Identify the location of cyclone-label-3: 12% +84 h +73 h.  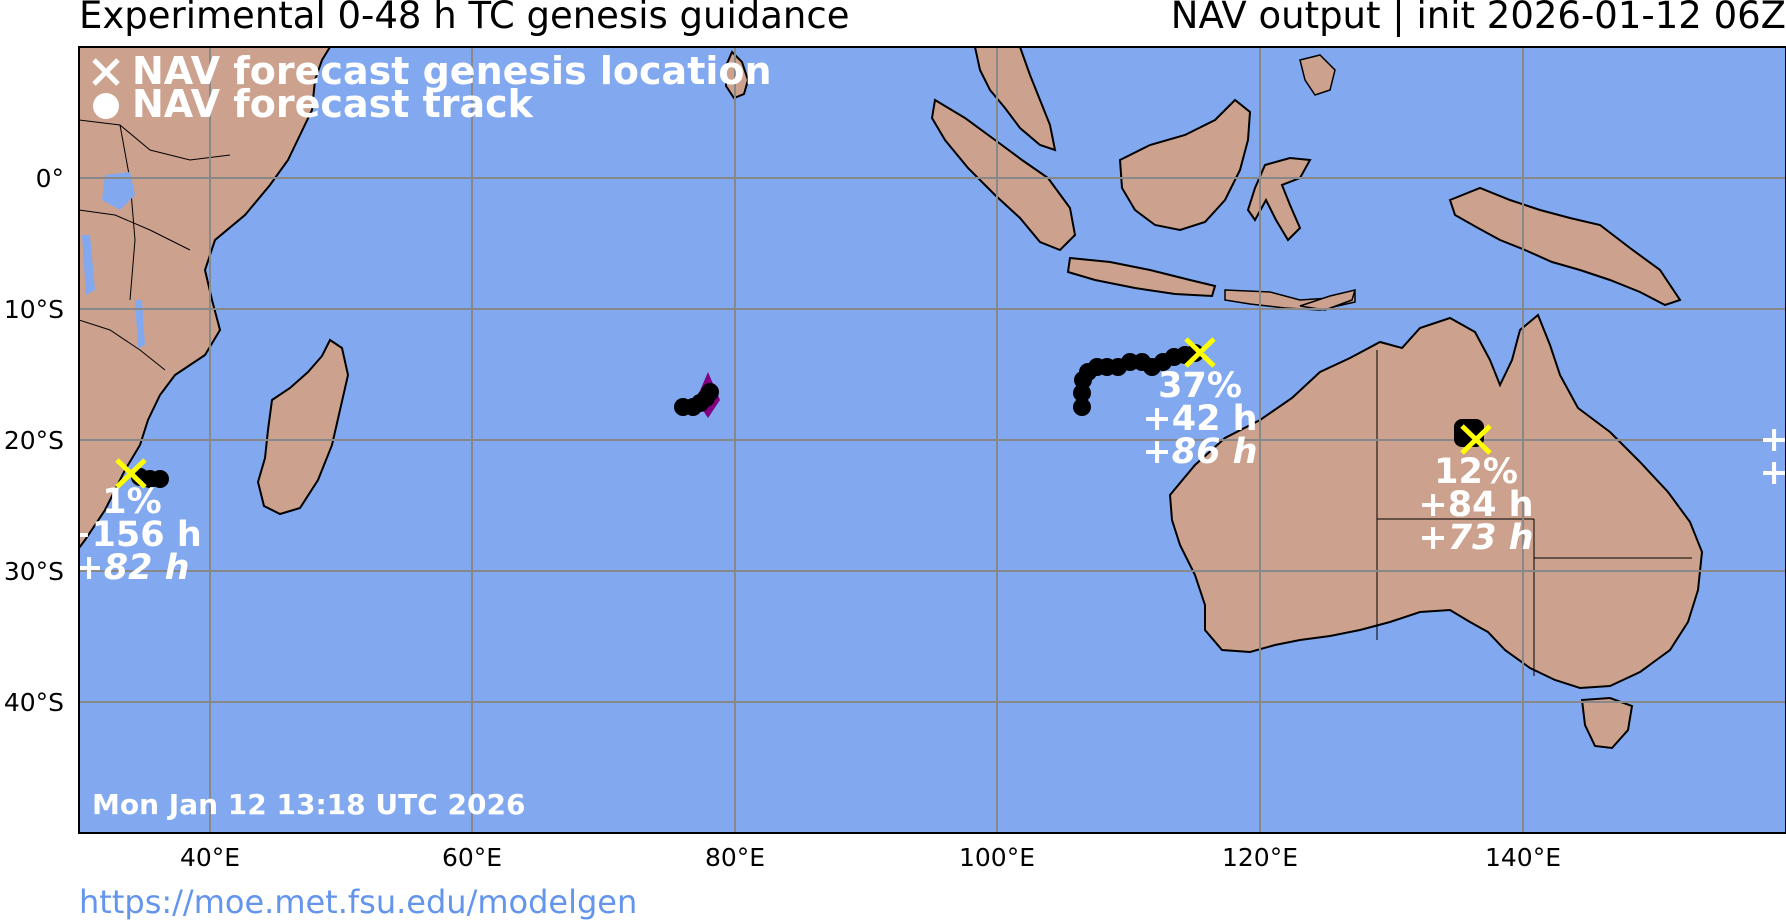
(1475, 505).